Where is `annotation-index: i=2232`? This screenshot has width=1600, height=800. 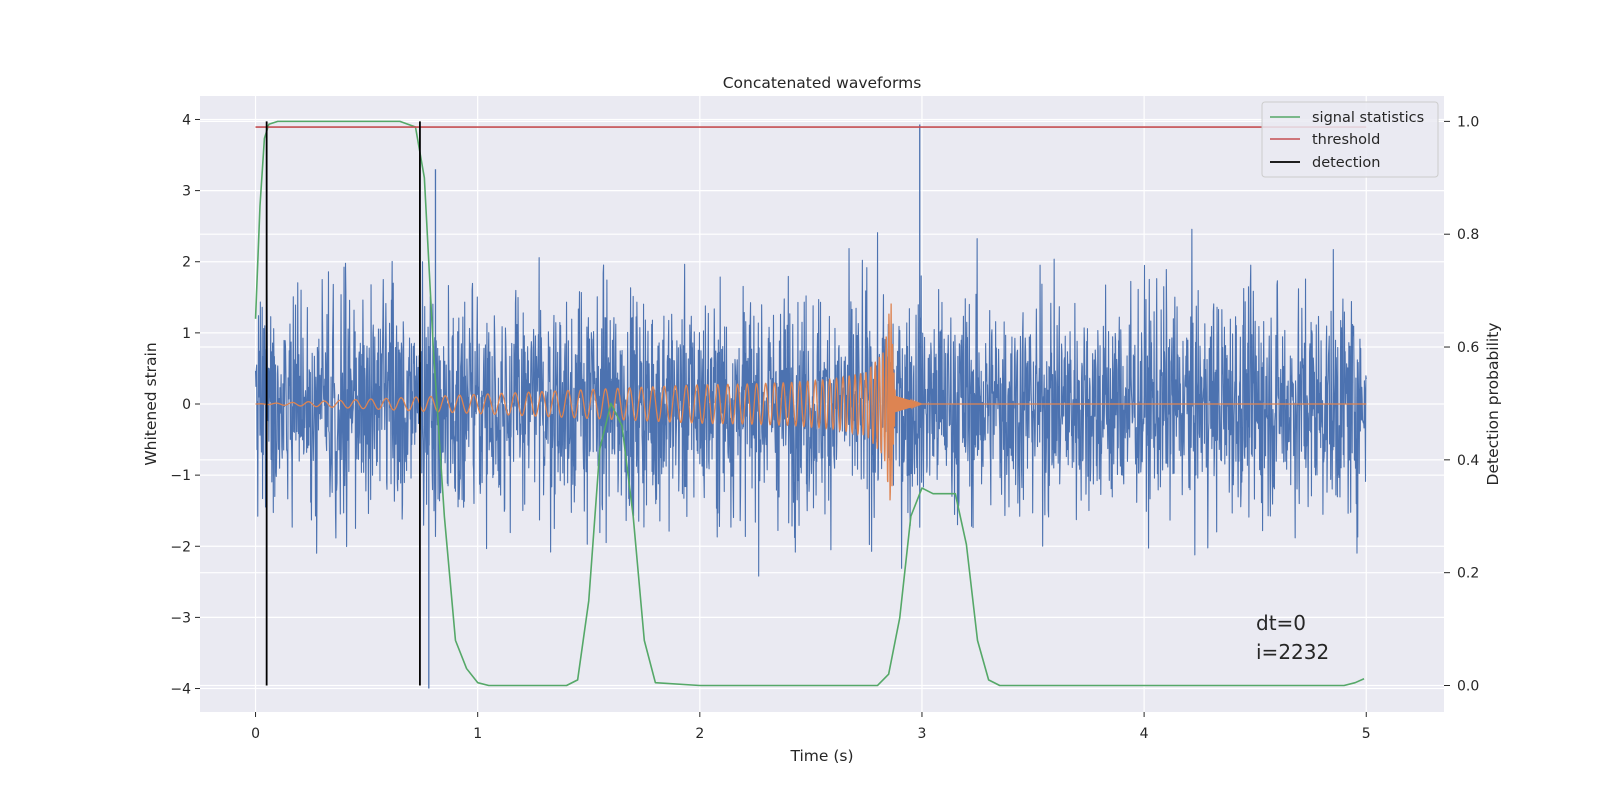
annotation-index: i=2232 is located at coordinates (1292, 652).